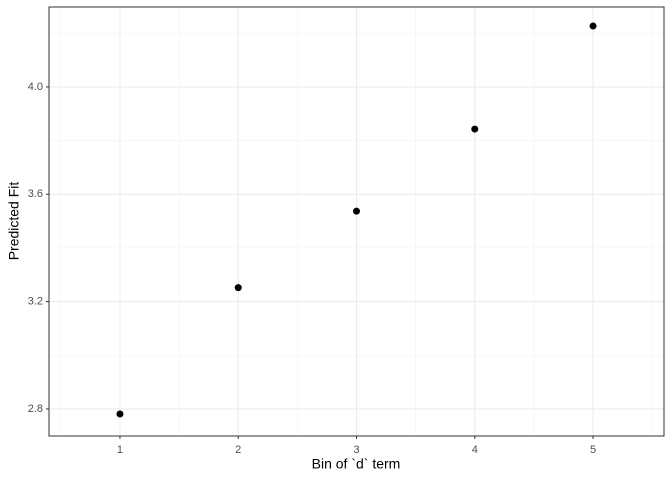 The width and height of the screenshot is (672, 480). I want to click on x-tick-label: 4, so click(475, 450).